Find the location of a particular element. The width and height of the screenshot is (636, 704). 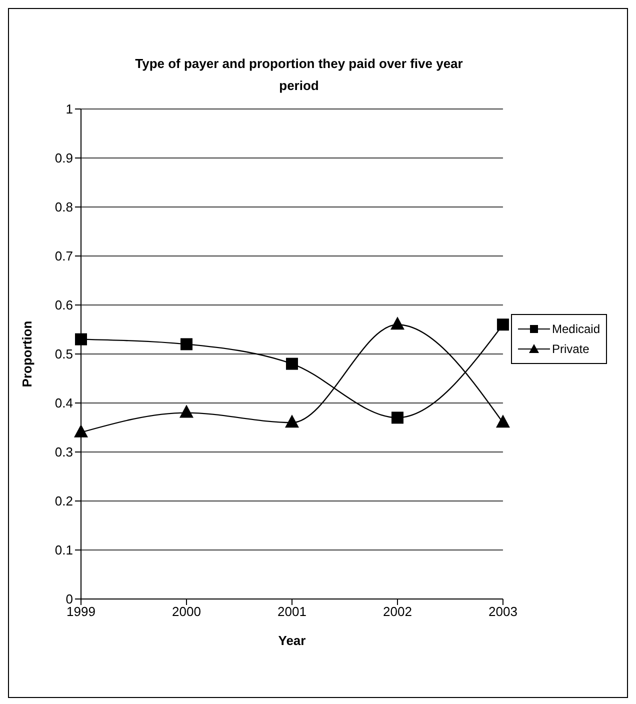

y-tick-label: 0.3 is located at coordinates (63, 452).